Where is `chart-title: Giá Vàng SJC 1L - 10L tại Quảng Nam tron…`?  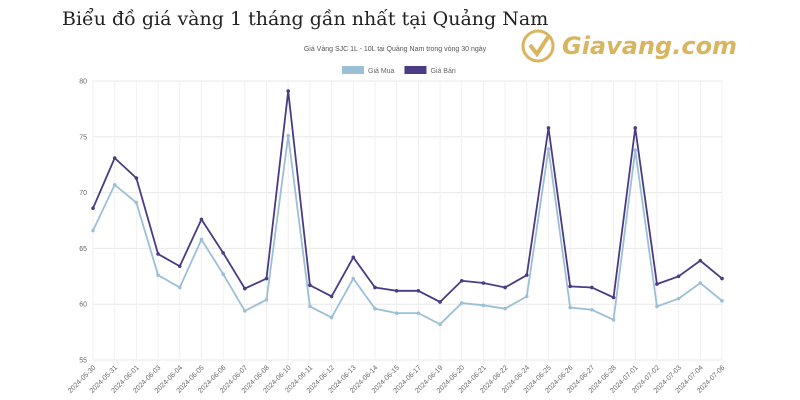 chart-title: Giá Vàng SJC 1L - 10L tại Quảng Nam tron… is located at coordinates (395, 49).